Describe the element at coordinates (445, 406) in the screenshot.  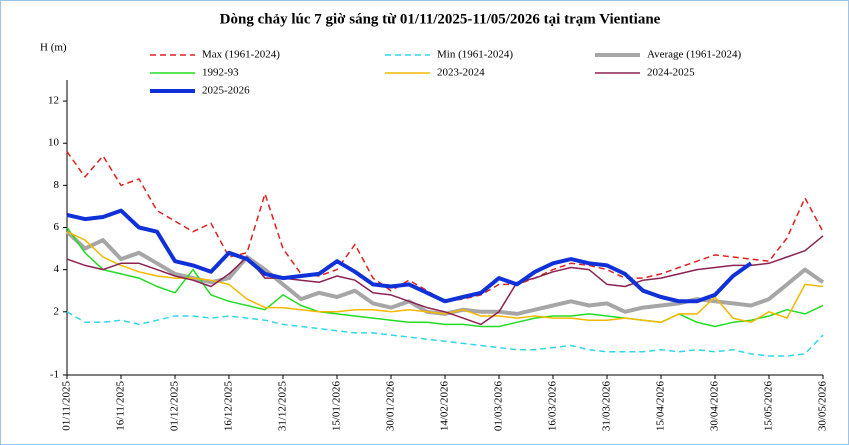
I see `x-tick-label: 14/02/2026` at that location.